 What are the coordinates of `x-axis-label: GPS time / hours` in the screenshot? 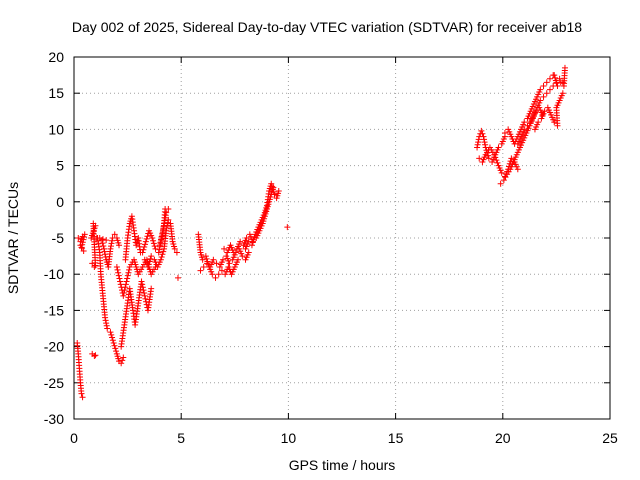 It's located at (342, 465).